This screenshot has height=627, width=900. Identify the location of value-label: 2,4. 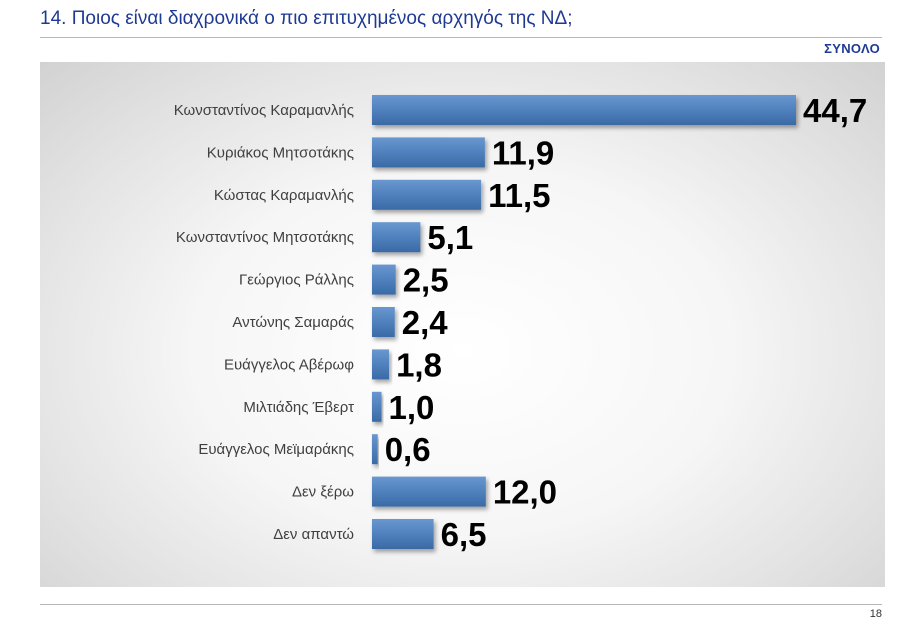
(425, 322).